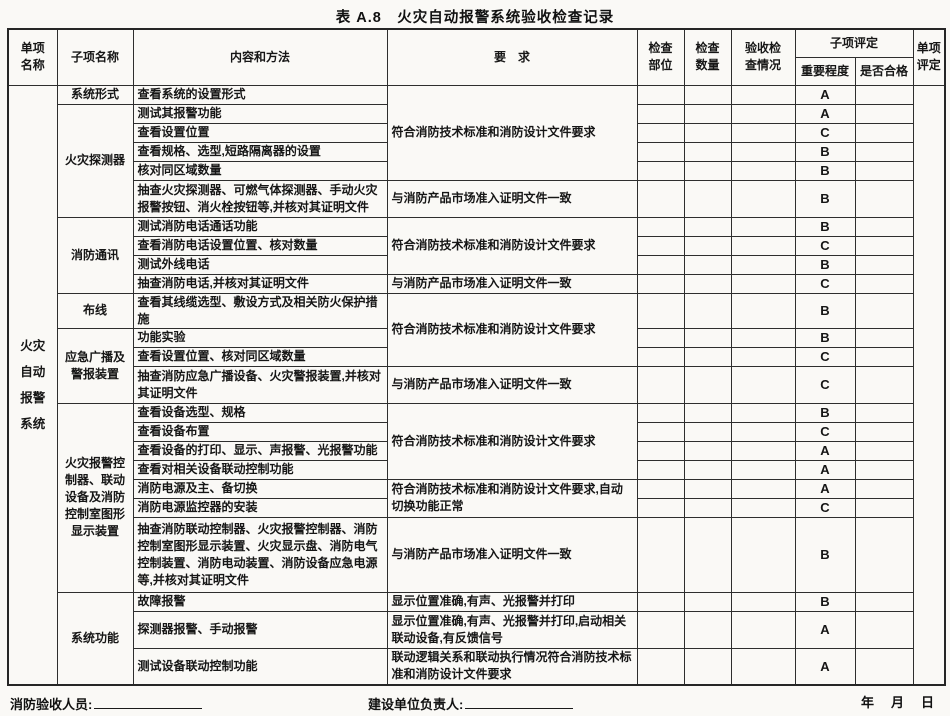 Image resolution: width=950 pixels, height=716 pixels. Describe the element at coordinates (512, 132) in the screenshot. I see `cell-requirement: 符合消防技术标准和消防设计文件要求` at that location.